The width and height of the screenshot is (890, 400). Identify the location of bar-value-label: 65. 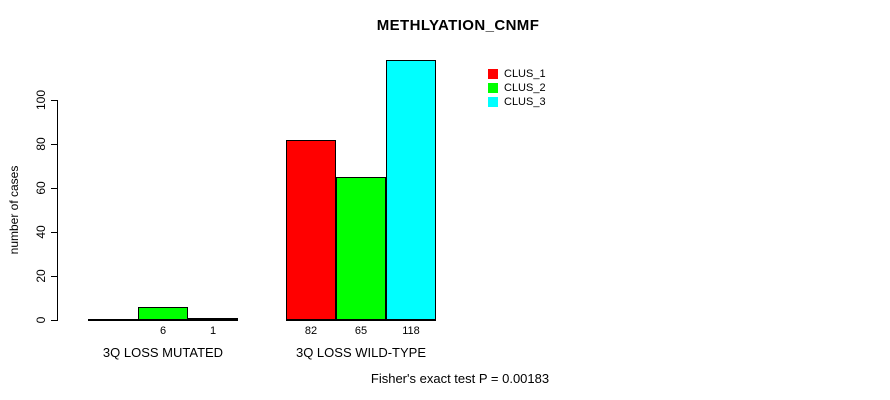
(361, 331).